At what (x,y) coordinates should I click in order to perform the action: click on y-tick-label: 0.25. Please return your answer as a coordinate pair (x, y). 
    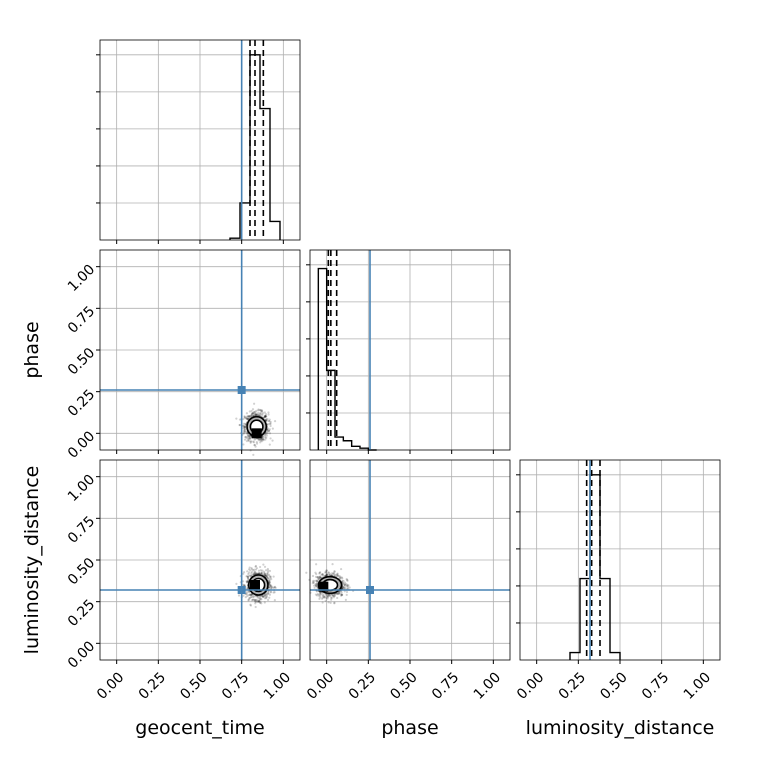
    Looking at the image, I should click on (81, 613).